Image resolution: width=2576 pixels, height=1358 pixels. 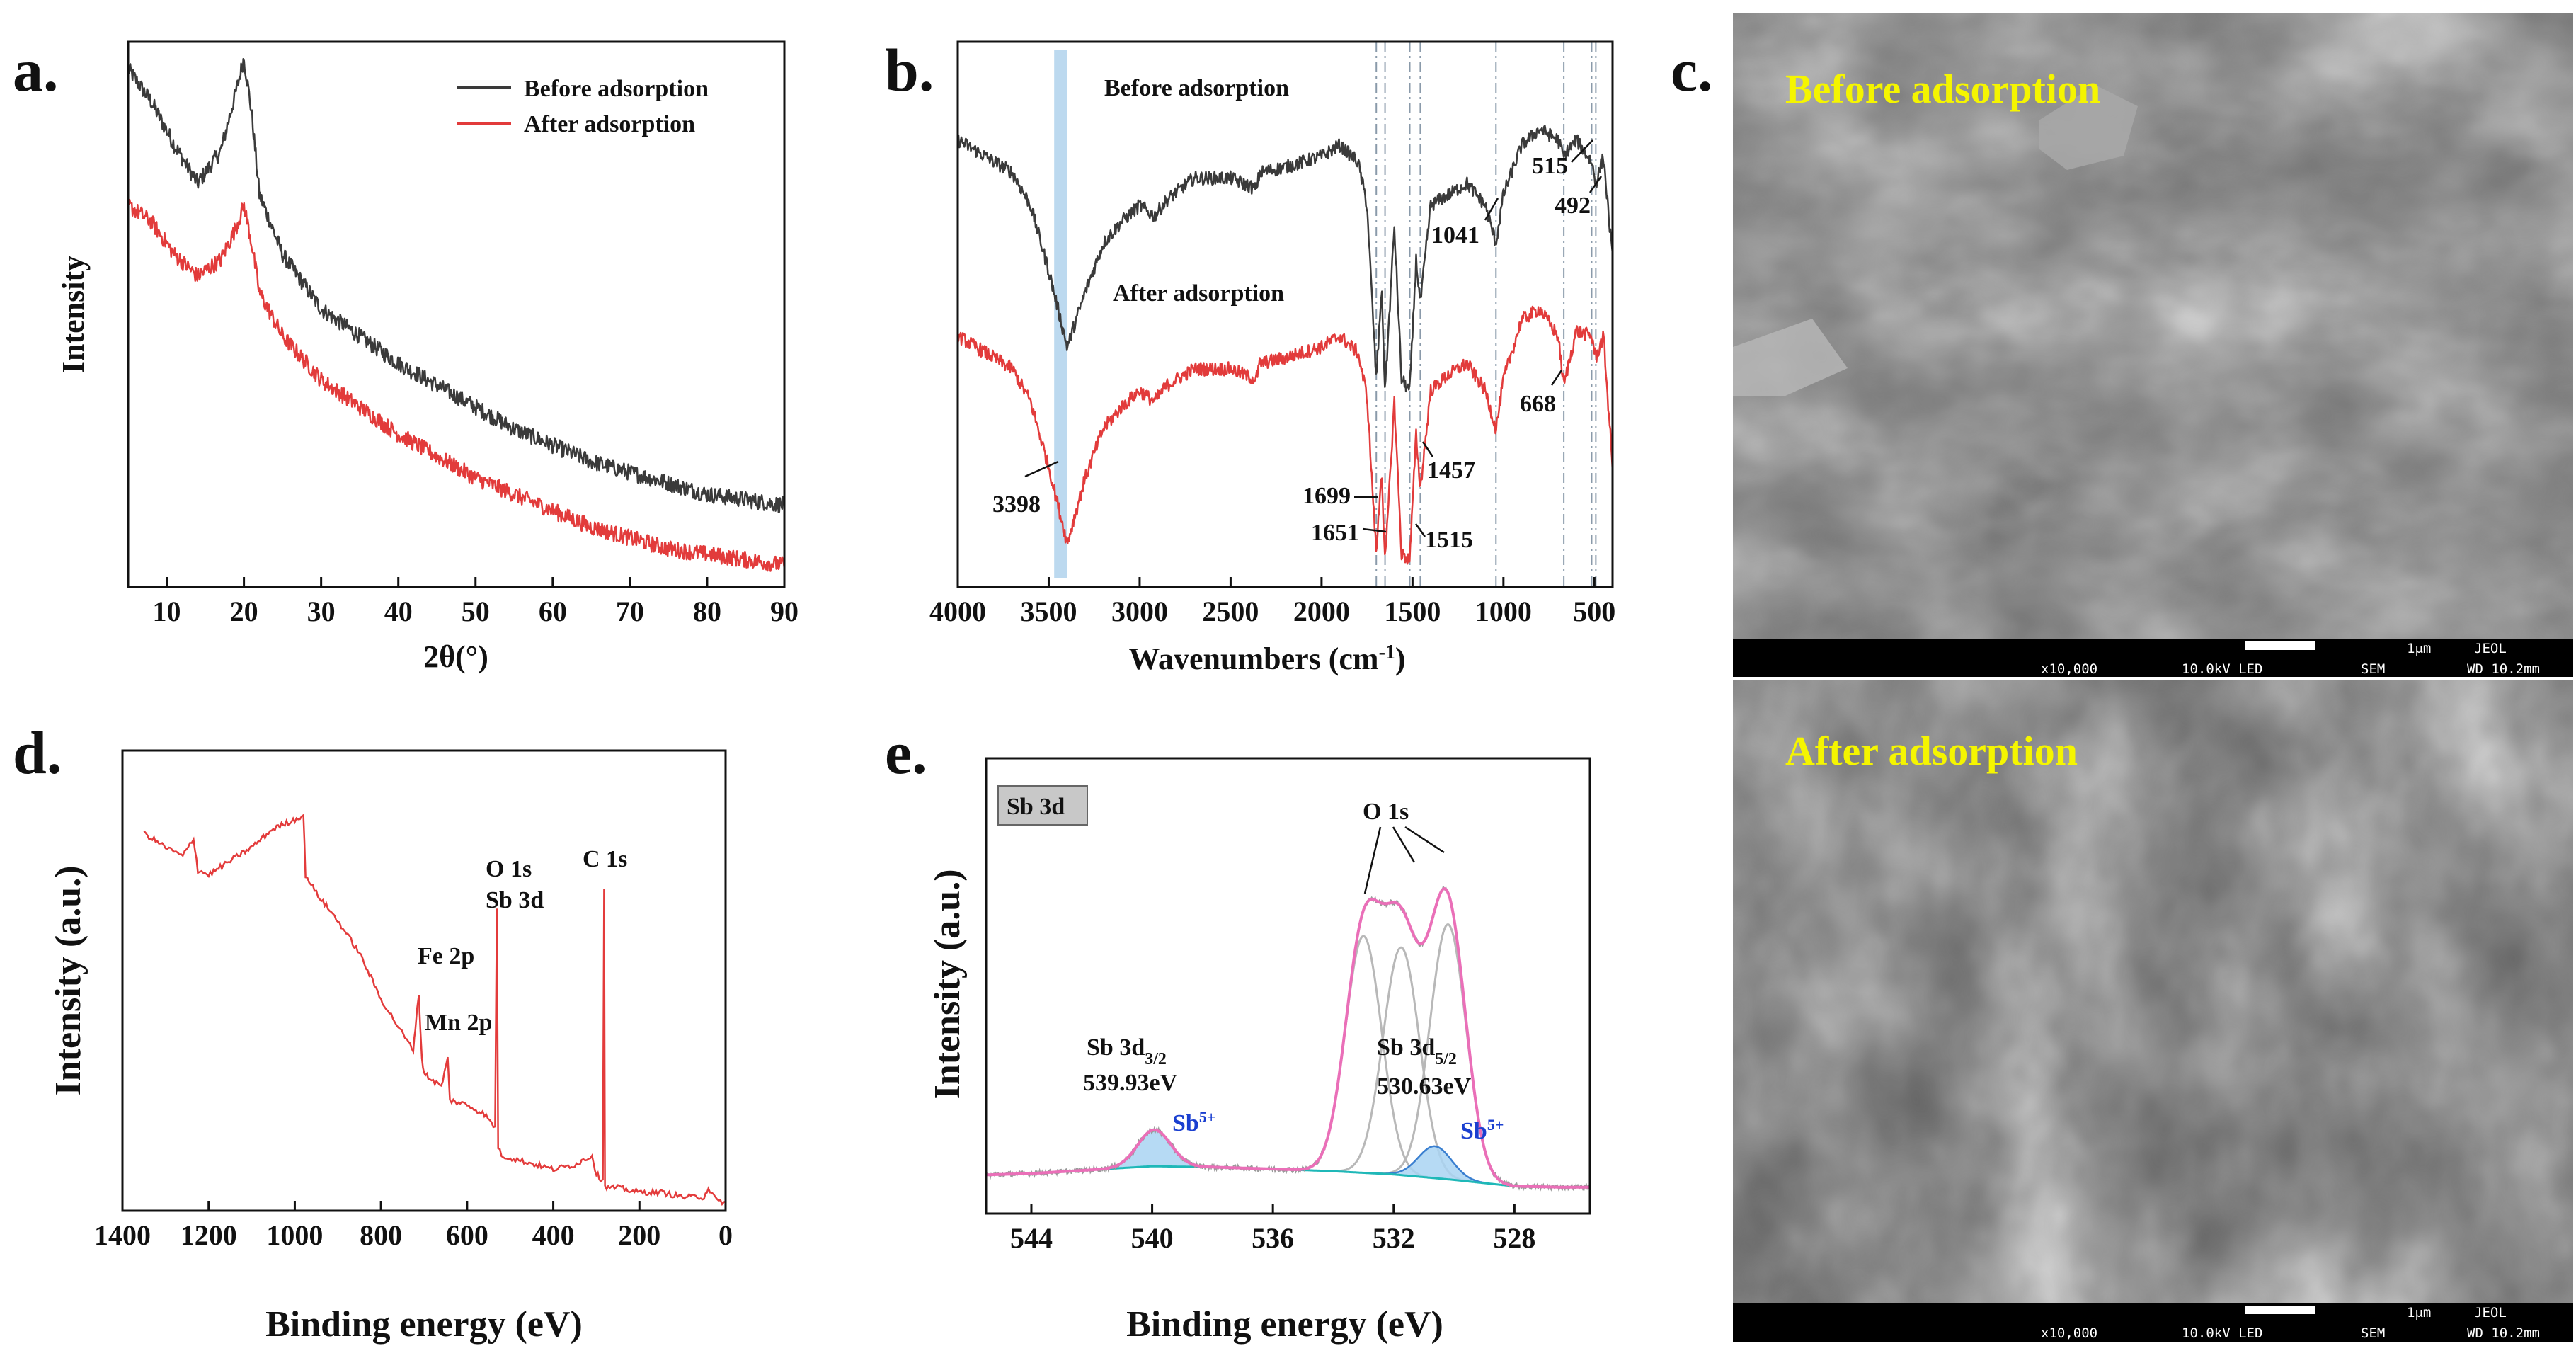 What do you see at coordinates (73, 314) in the screenshot?
I see `panel-a-ylabel: Intensity` at bounding box center [73, 314].